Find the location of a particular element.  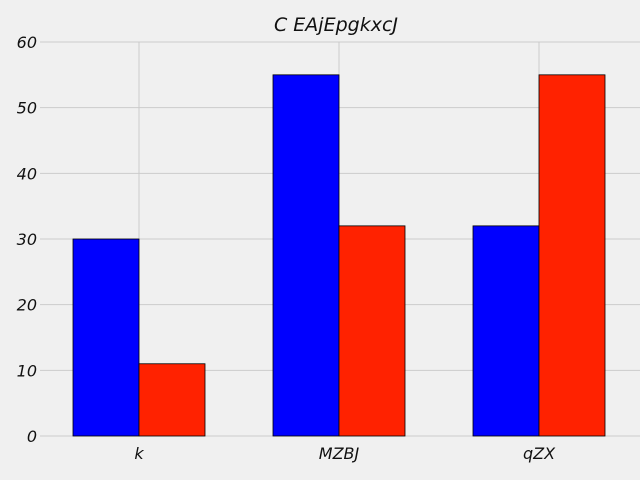

y-tick-label: 40 is located at coordinates (27, 173).